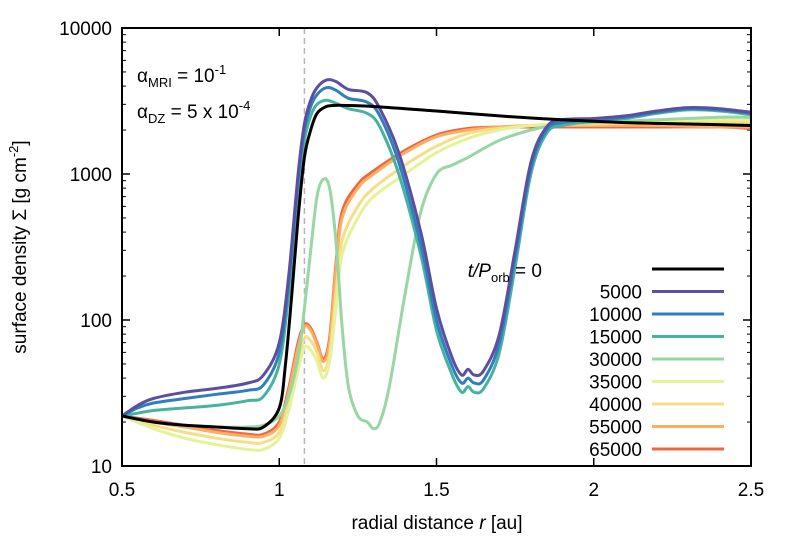 This screenshot has height=539, width=789. What do you see at coordinates (436, 490) in the screenshot?
I see `x-tick-label: 1.5` at bounding box center [436, 490].